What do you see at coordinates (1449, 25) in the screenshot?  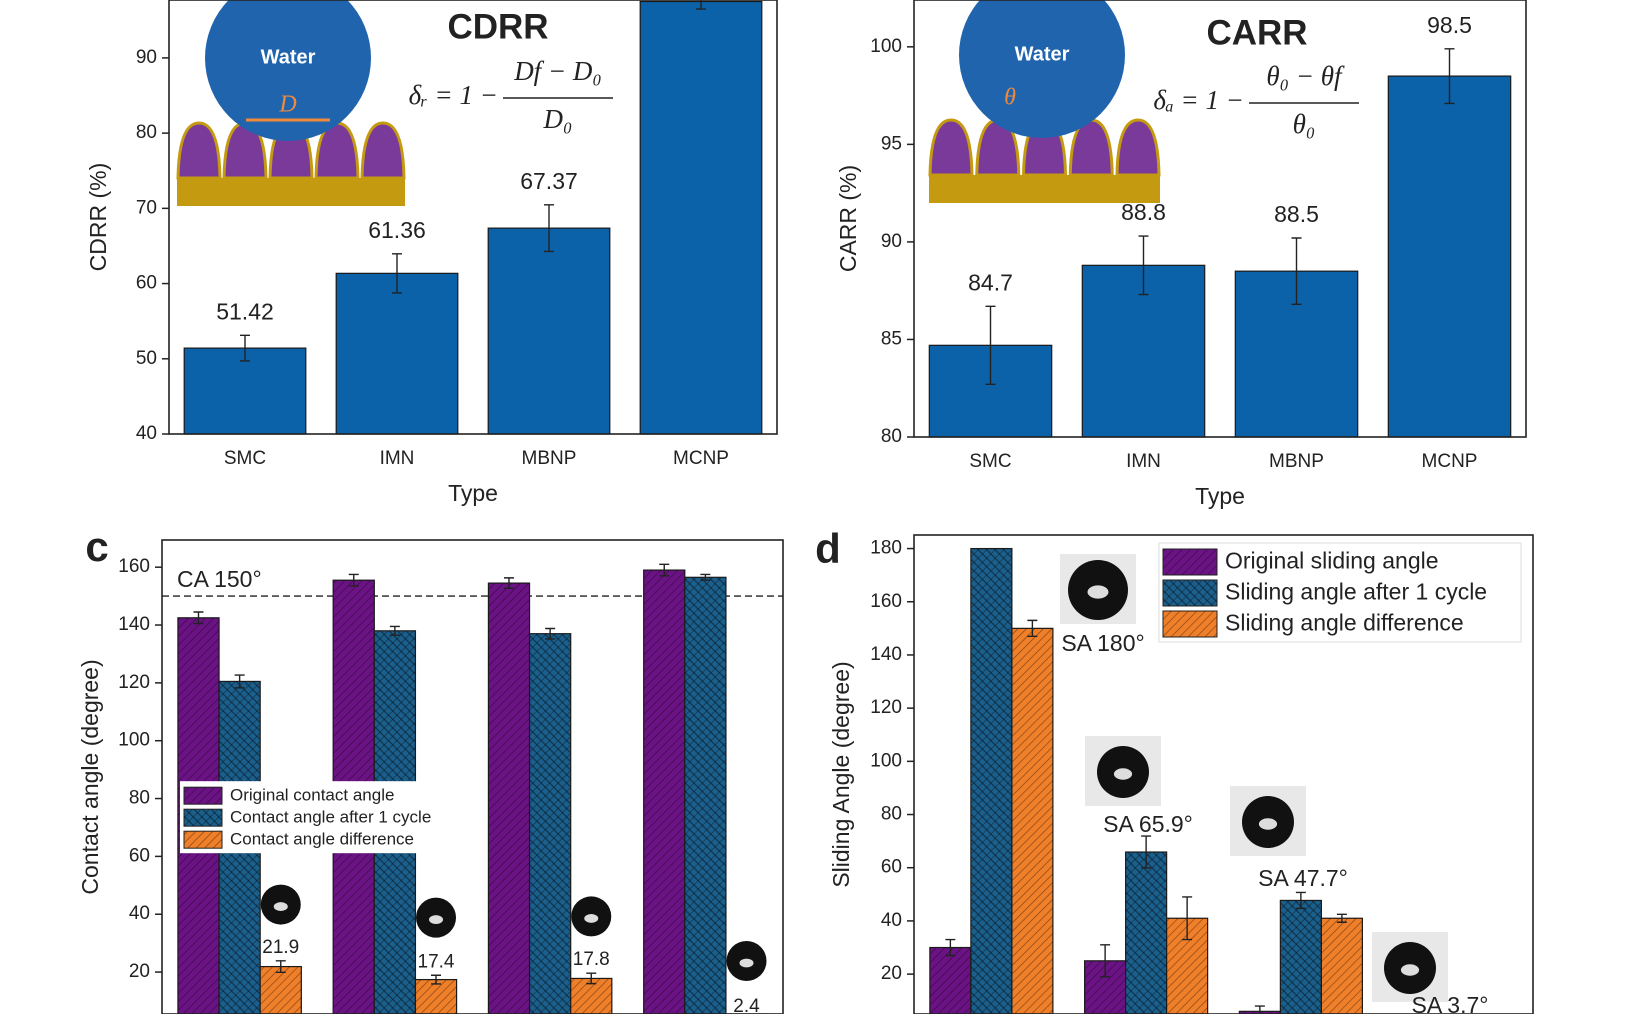 I see `value-label: 98.5` at bounding box center [1449, 25].